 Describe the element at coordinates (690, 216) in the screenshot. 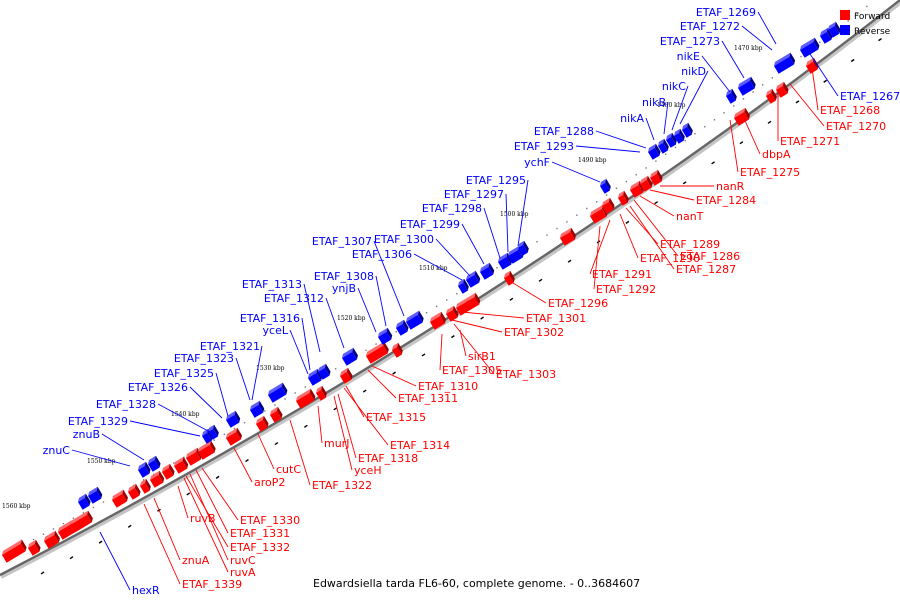

I see `gene-label: nanT` at that location.